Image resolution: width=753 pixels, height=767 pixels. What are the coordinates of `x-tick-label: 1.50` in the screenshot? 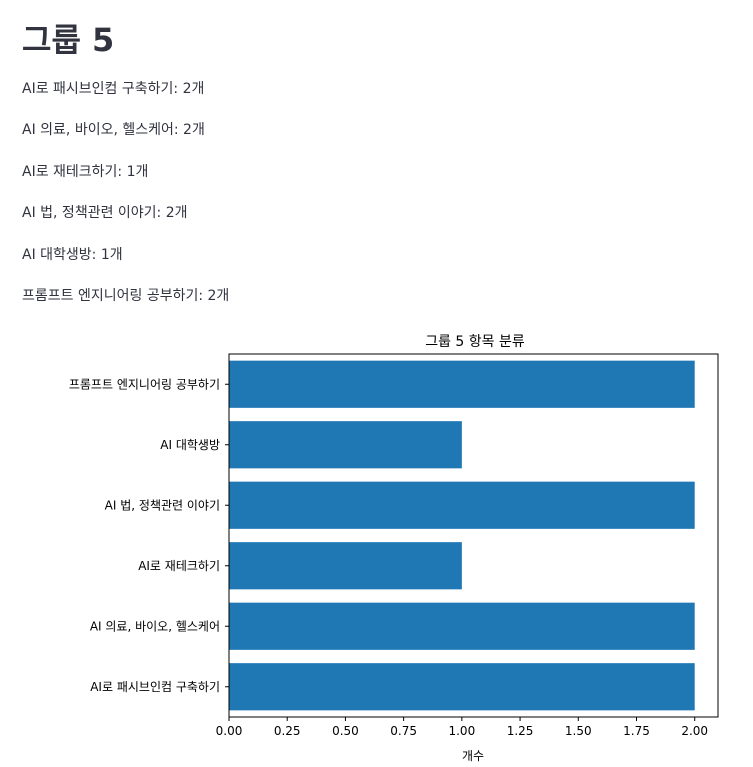 It's located at (578, 731).